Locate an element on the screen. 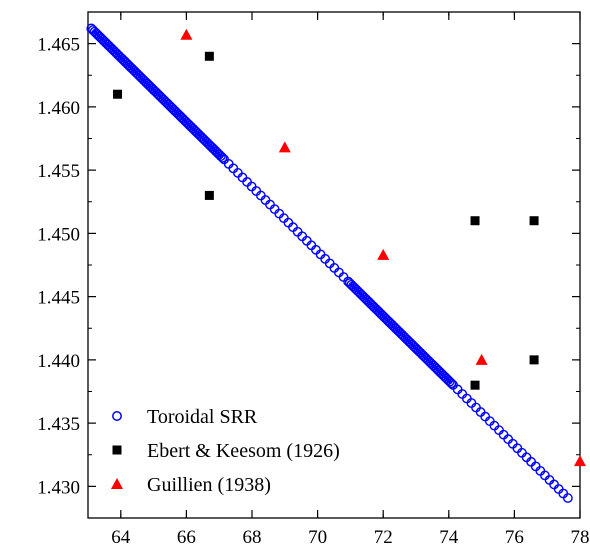  legend-marker-toroidal-srr is located at coordinates (117, 416).